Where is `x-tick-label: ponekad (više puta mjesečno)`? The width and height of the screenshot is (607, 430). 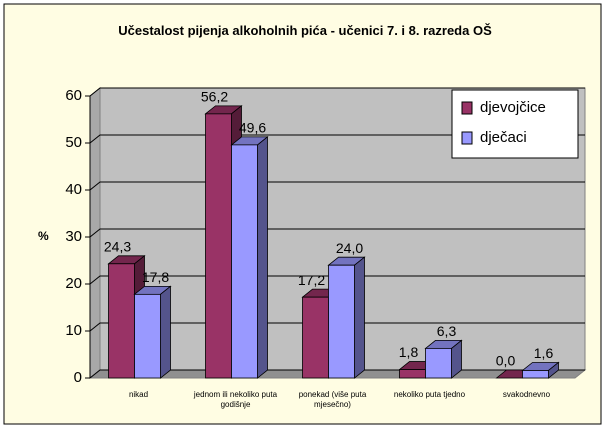 x-tick-label: ponekad (više puta mjesečno) is located at coordinates (332, 399).